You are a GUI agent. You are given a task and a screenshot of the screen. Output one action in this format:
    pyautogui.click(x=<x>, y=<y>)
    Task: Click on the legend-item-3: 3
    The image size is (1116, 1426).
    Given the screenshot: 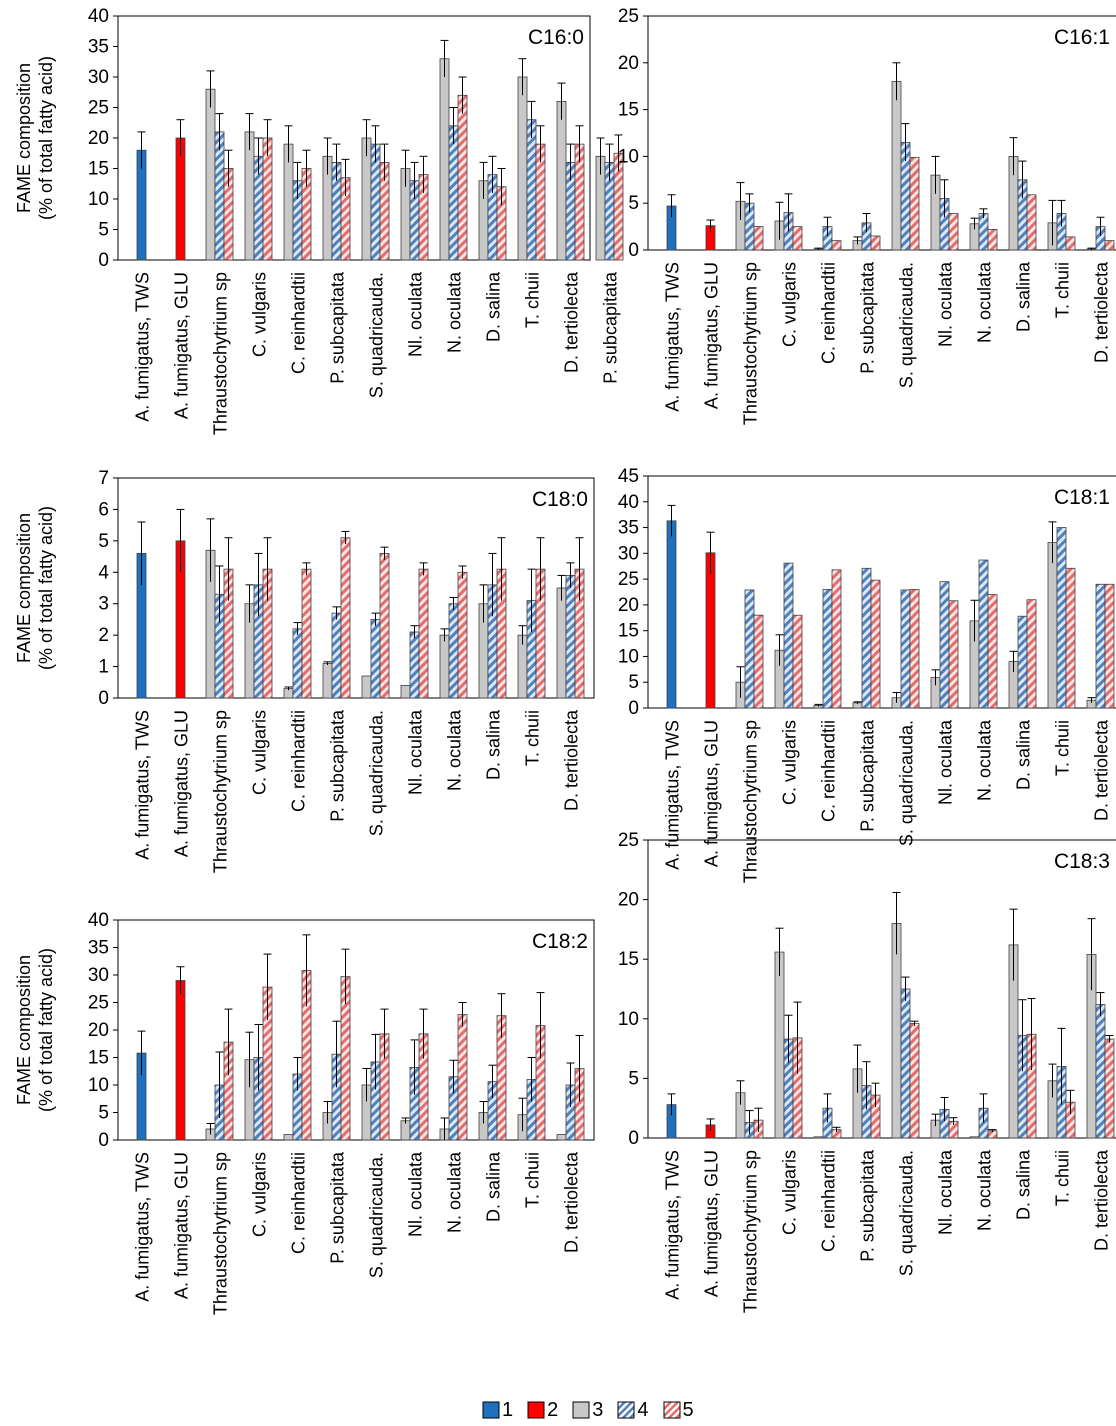 What is the action you would take?
    pyautogui.click(x=587, y=1410)
    